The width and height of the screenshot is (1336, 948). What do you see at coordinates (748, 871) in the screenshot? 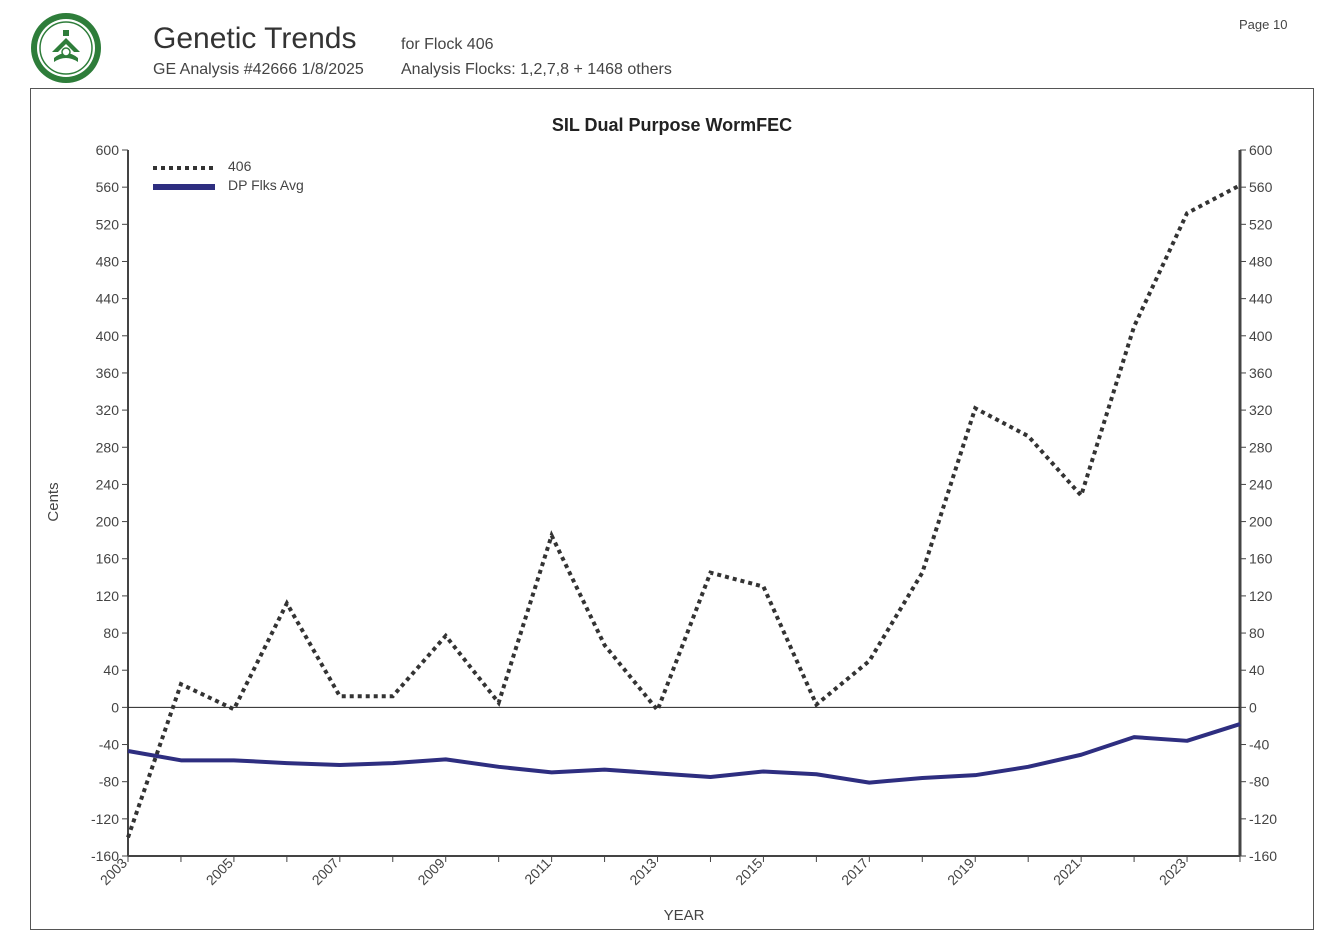
I see `x-tick-label: 2015` at bounding box center [748, 871].